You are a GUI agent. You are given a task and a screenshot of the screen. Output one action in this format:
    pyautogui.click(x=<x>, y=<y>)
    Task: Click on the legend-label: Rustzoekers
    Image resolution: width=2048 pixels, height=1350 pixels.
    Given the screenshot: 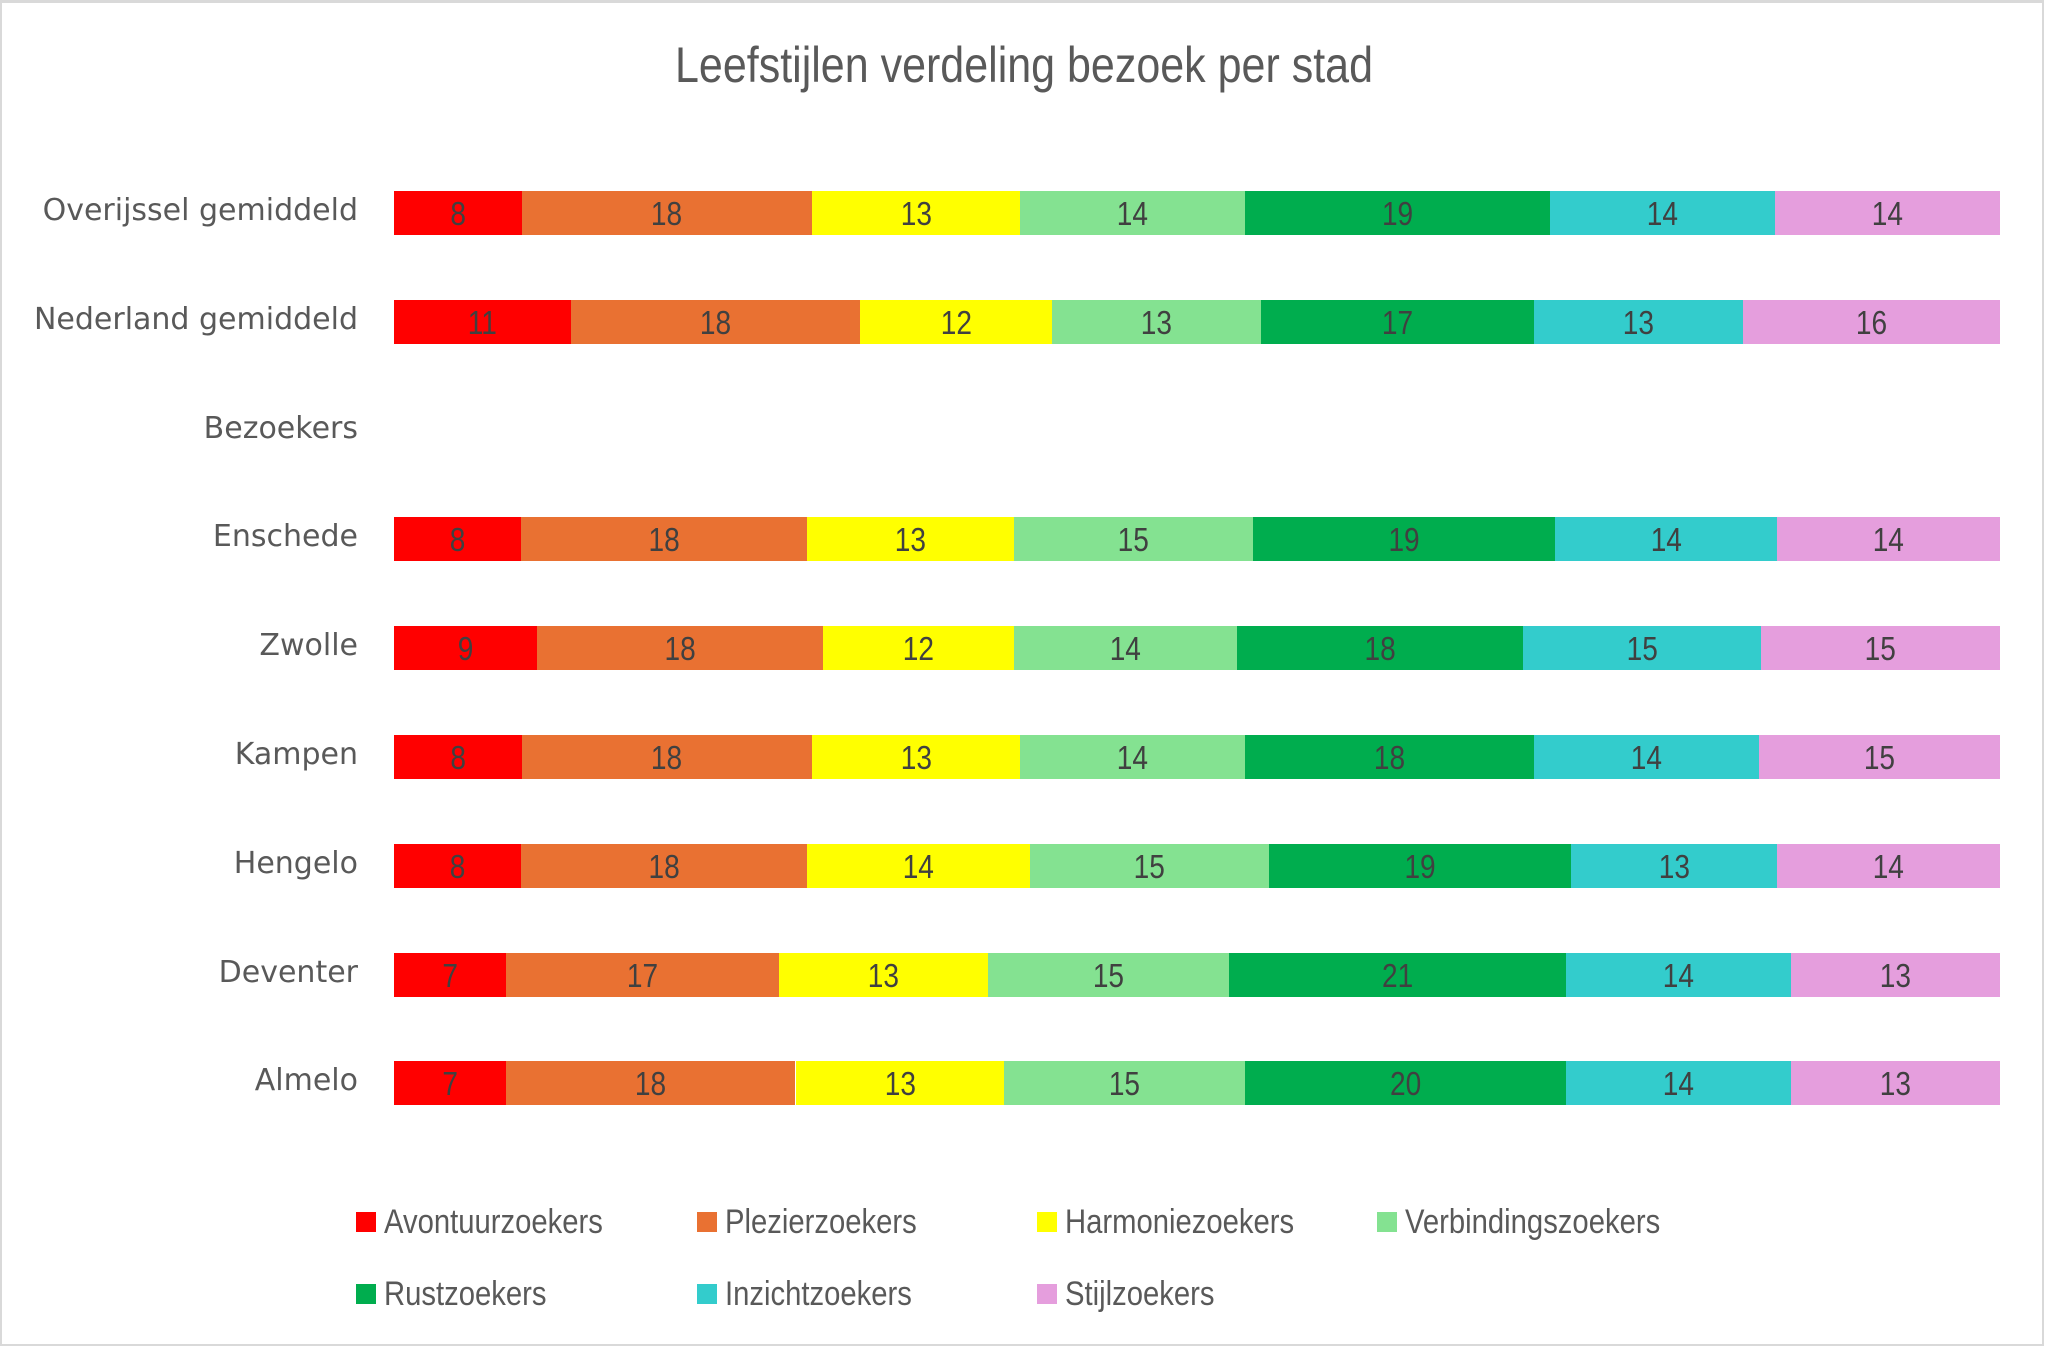 What is the action you would take?
    pyautogui.click(x=465, y=1293)
    